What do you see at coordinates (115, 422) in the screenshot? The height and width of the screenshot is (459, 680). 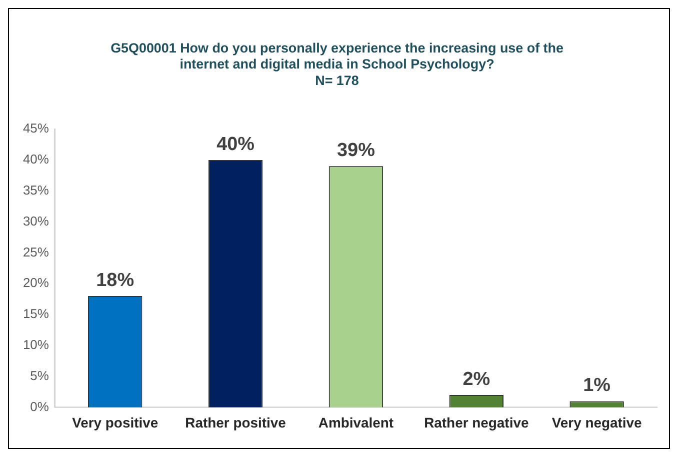 I see `x-tick-label: Very positive` at bounding box center [115, 422].